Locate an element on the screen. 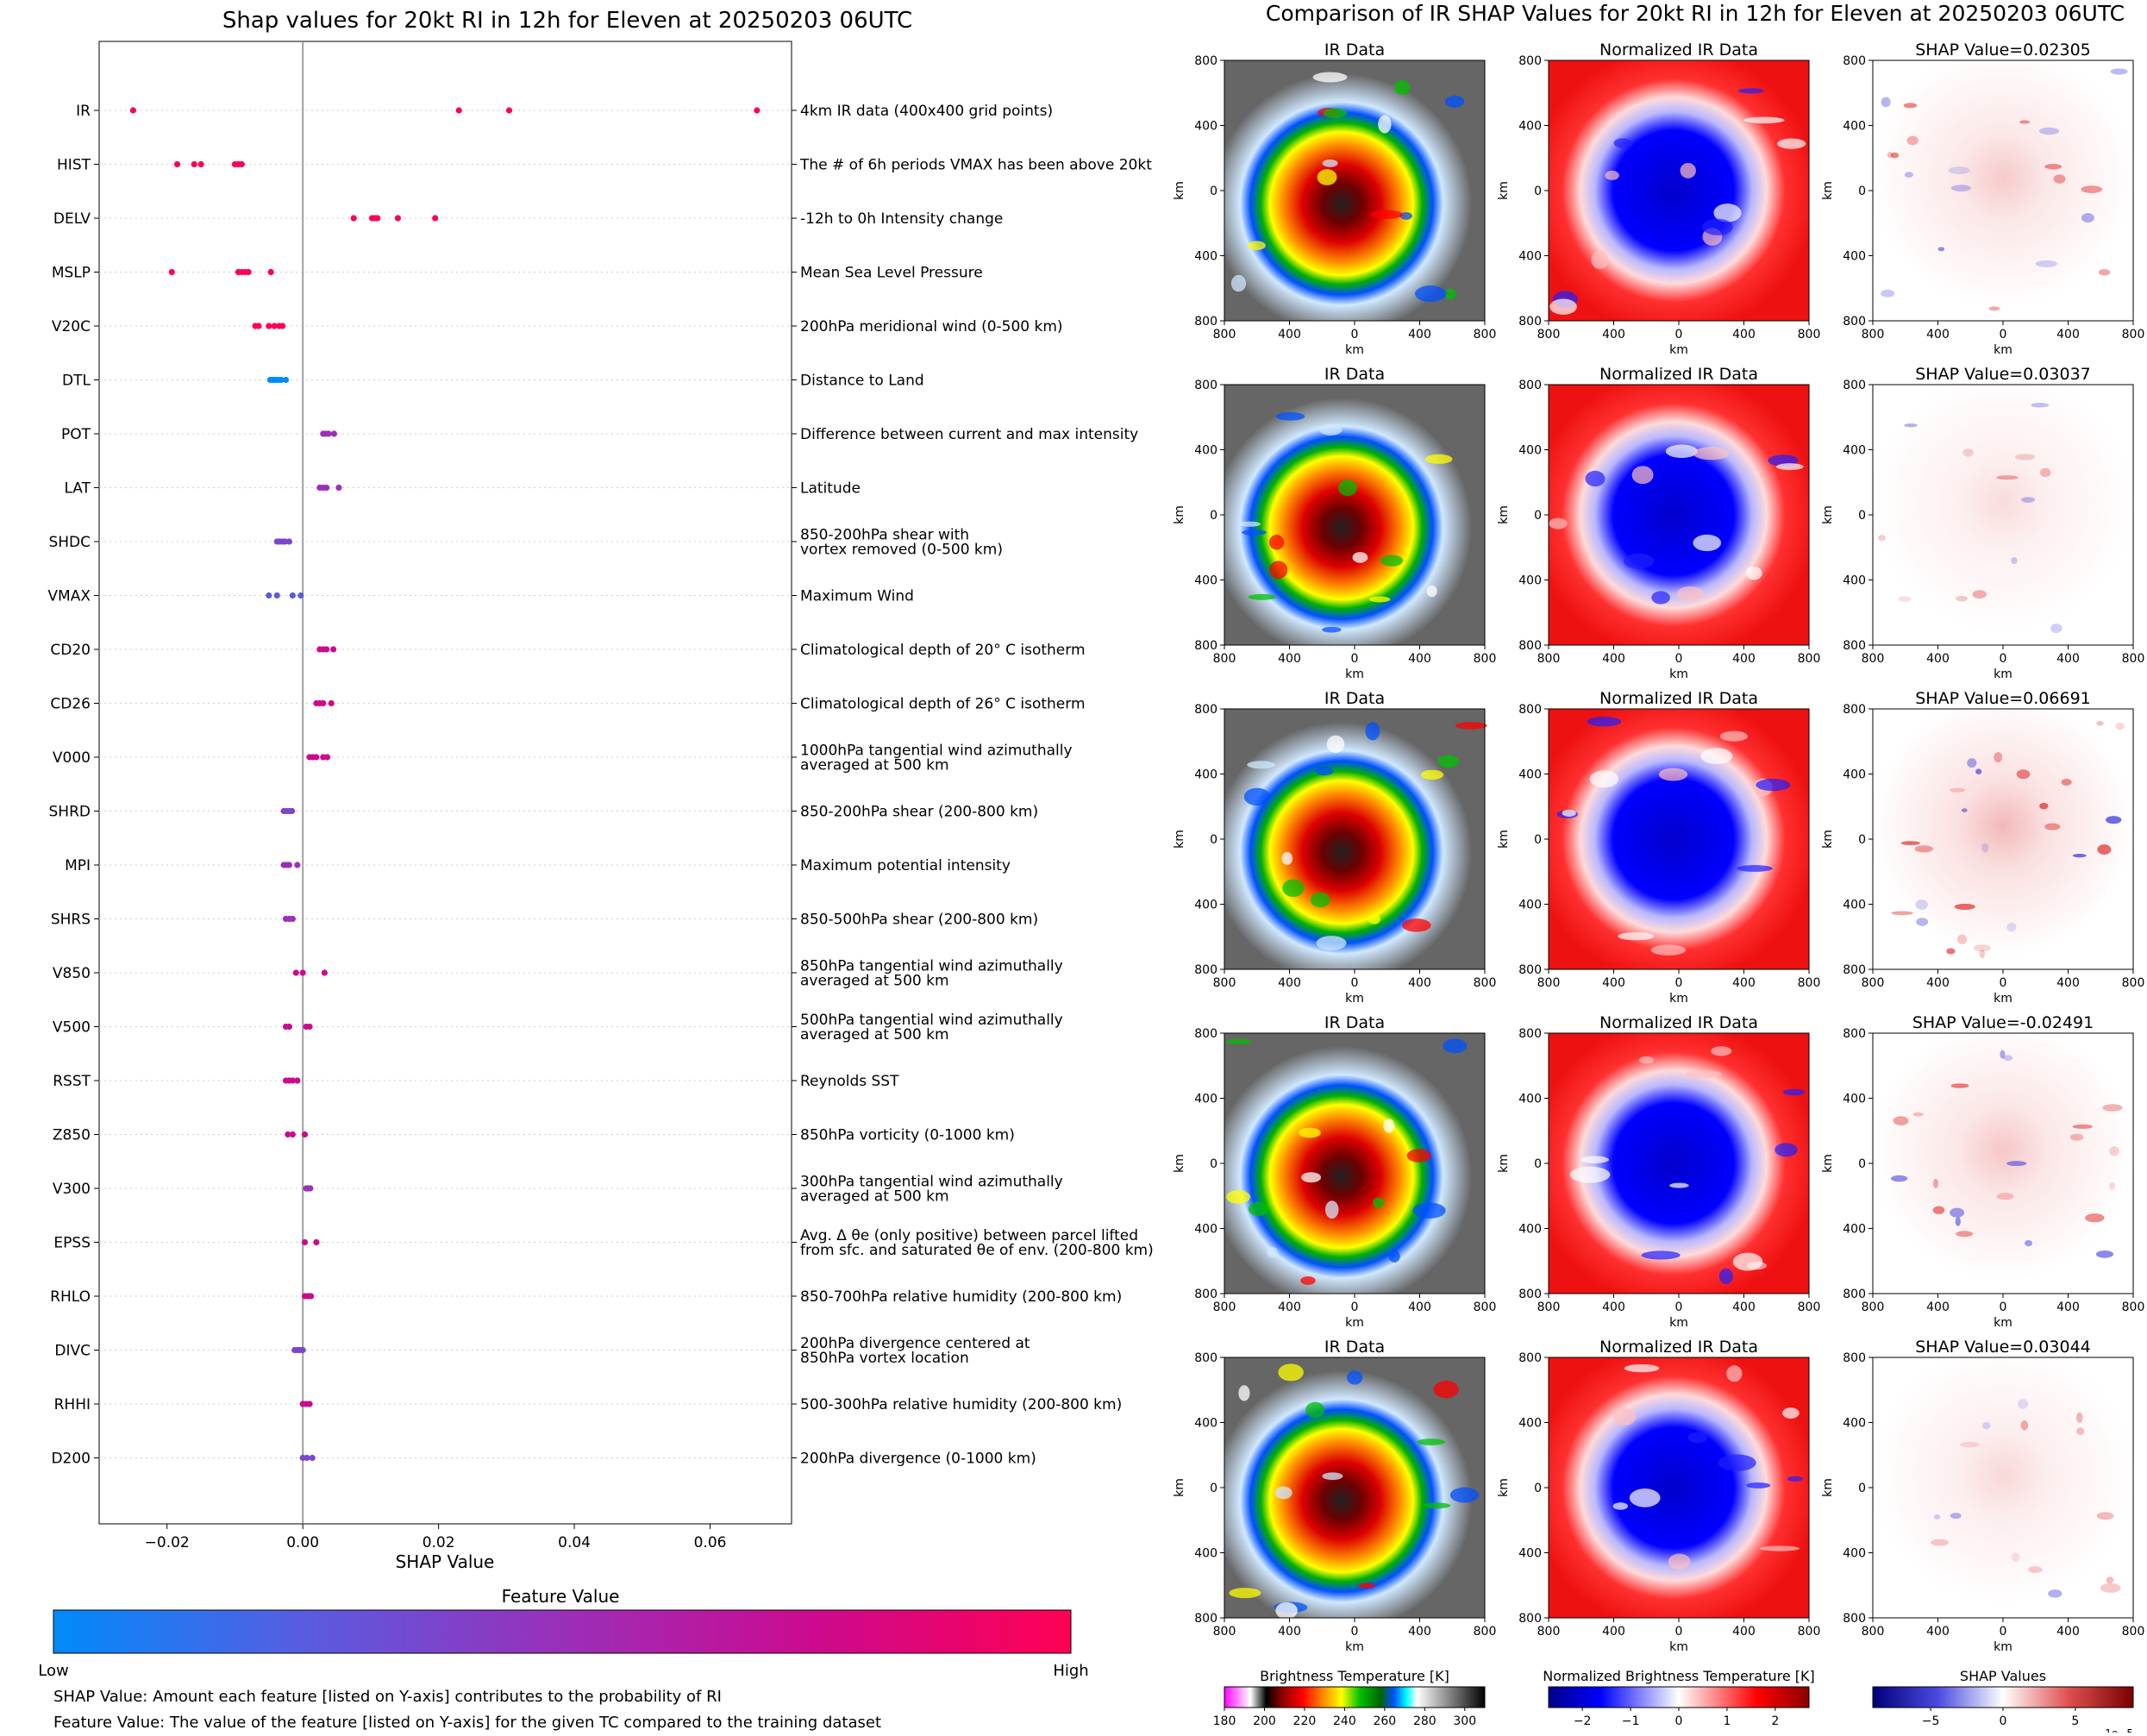  feature-description: Climatological depth of 20° C isotherm is located at coordinates (943, 650).